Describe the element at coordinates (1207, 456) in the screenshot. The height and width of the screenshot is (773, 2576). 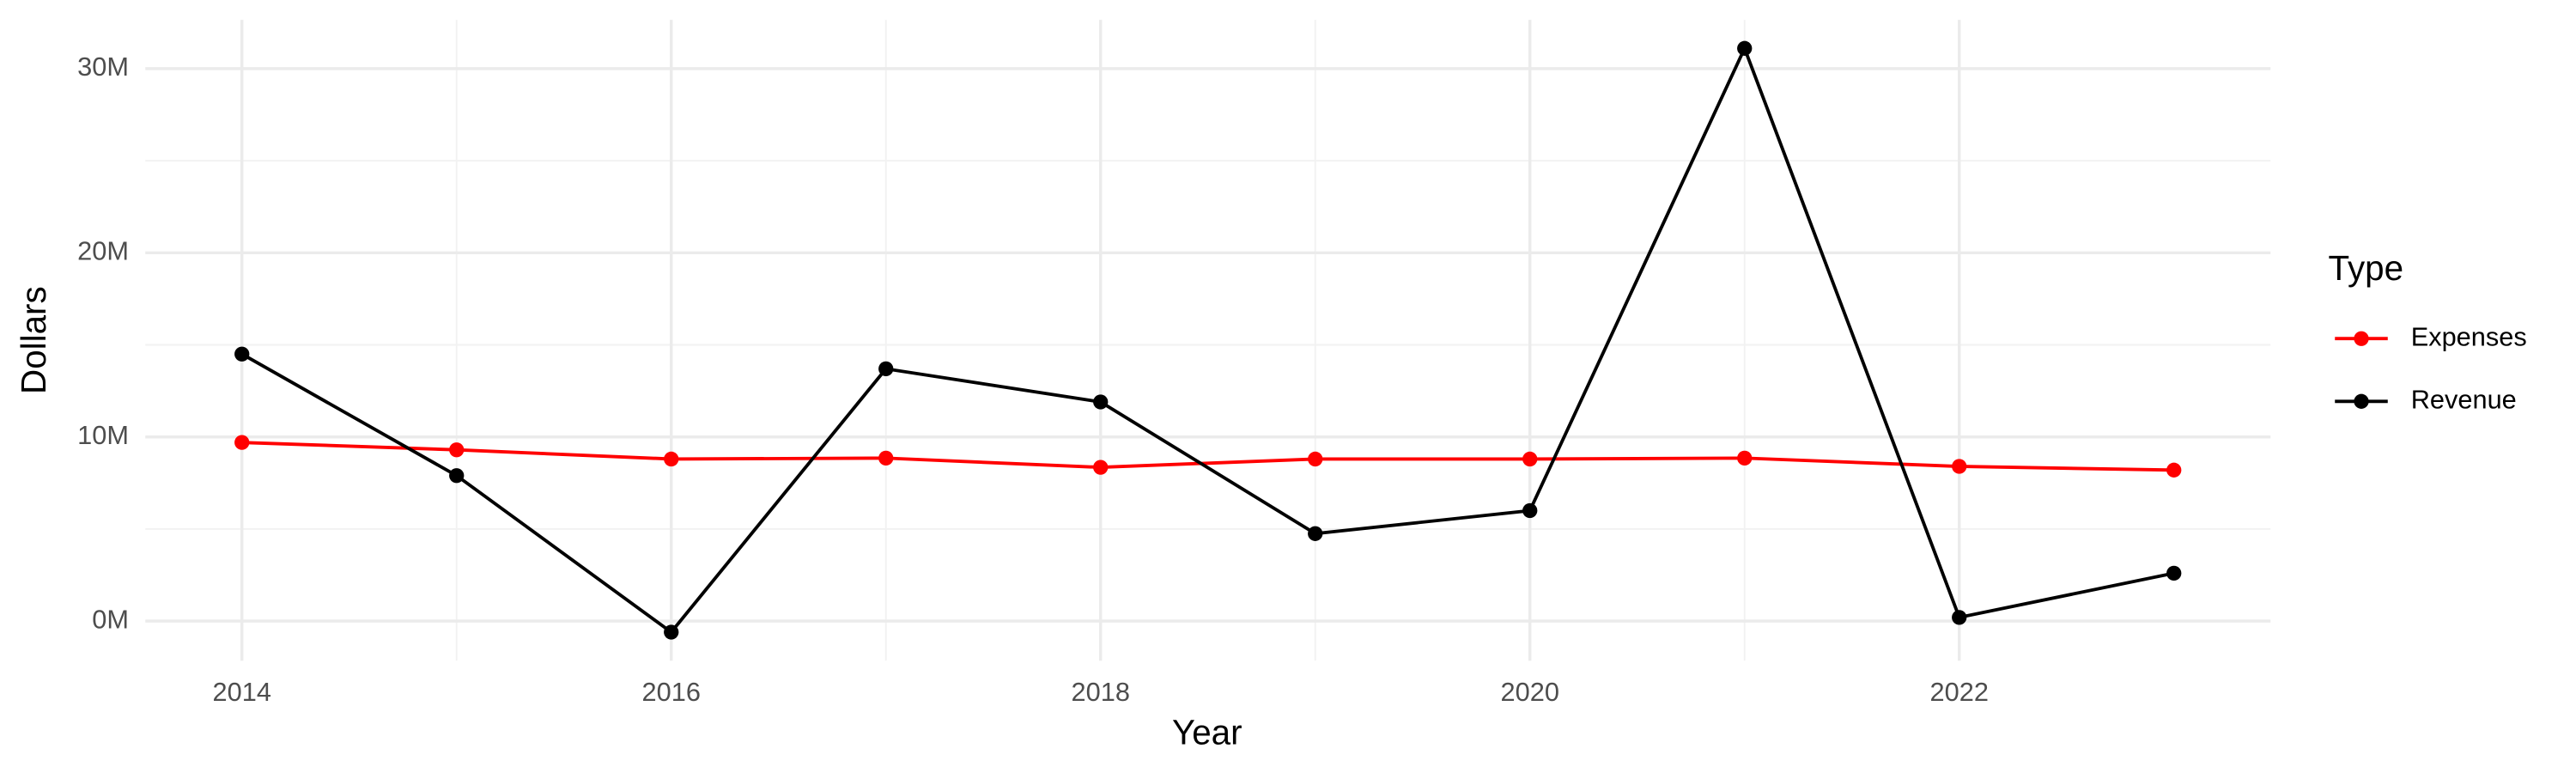
I see `series-line` at that location.